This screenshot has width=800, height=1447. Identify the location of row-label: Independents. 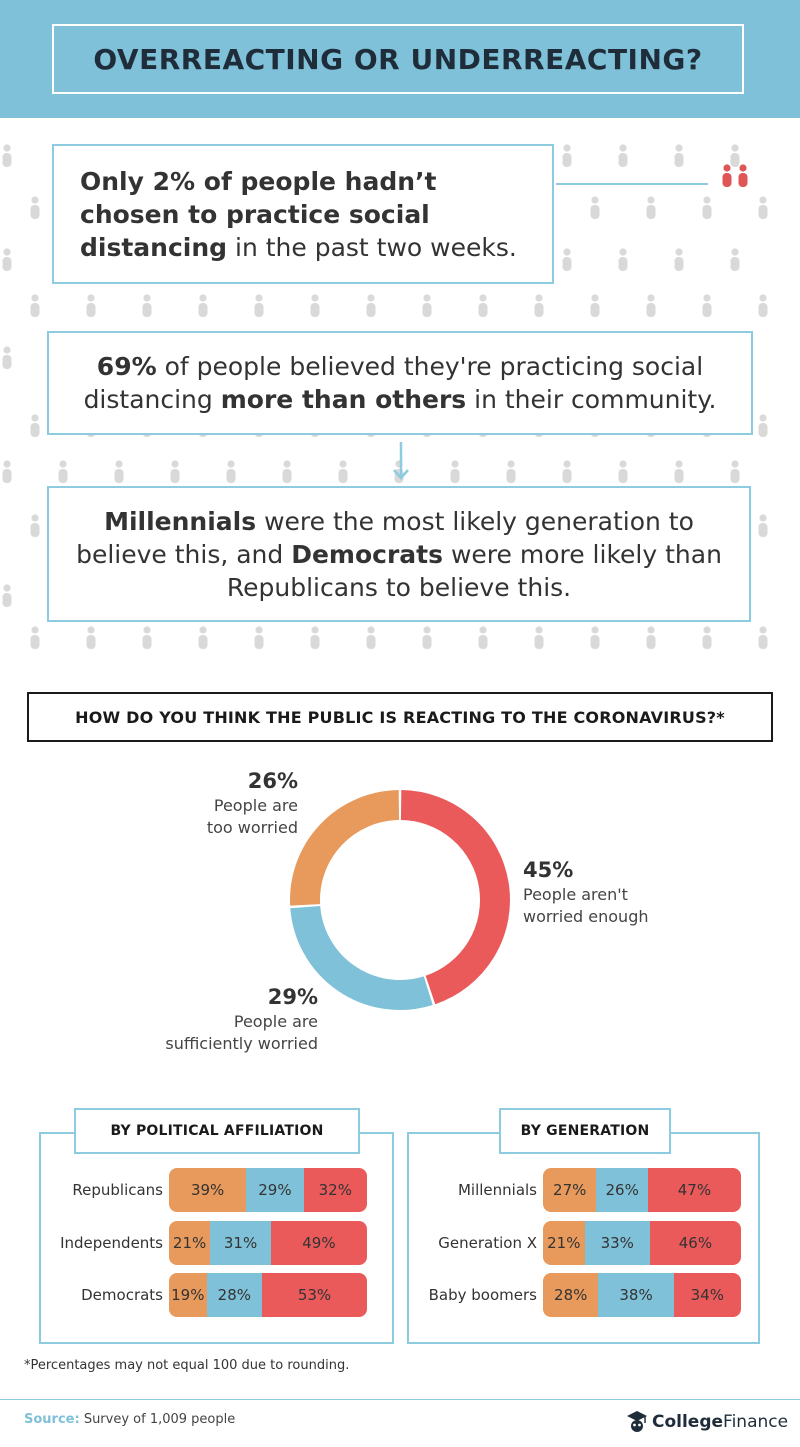
(111, 1243).